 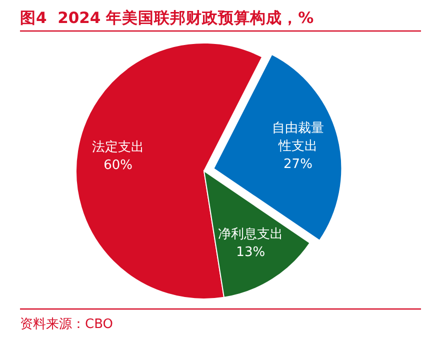 What do you see at coordinates (298, 165) in the screenshot?
I see `data-label: 27%` at bounding box center [298, 165].